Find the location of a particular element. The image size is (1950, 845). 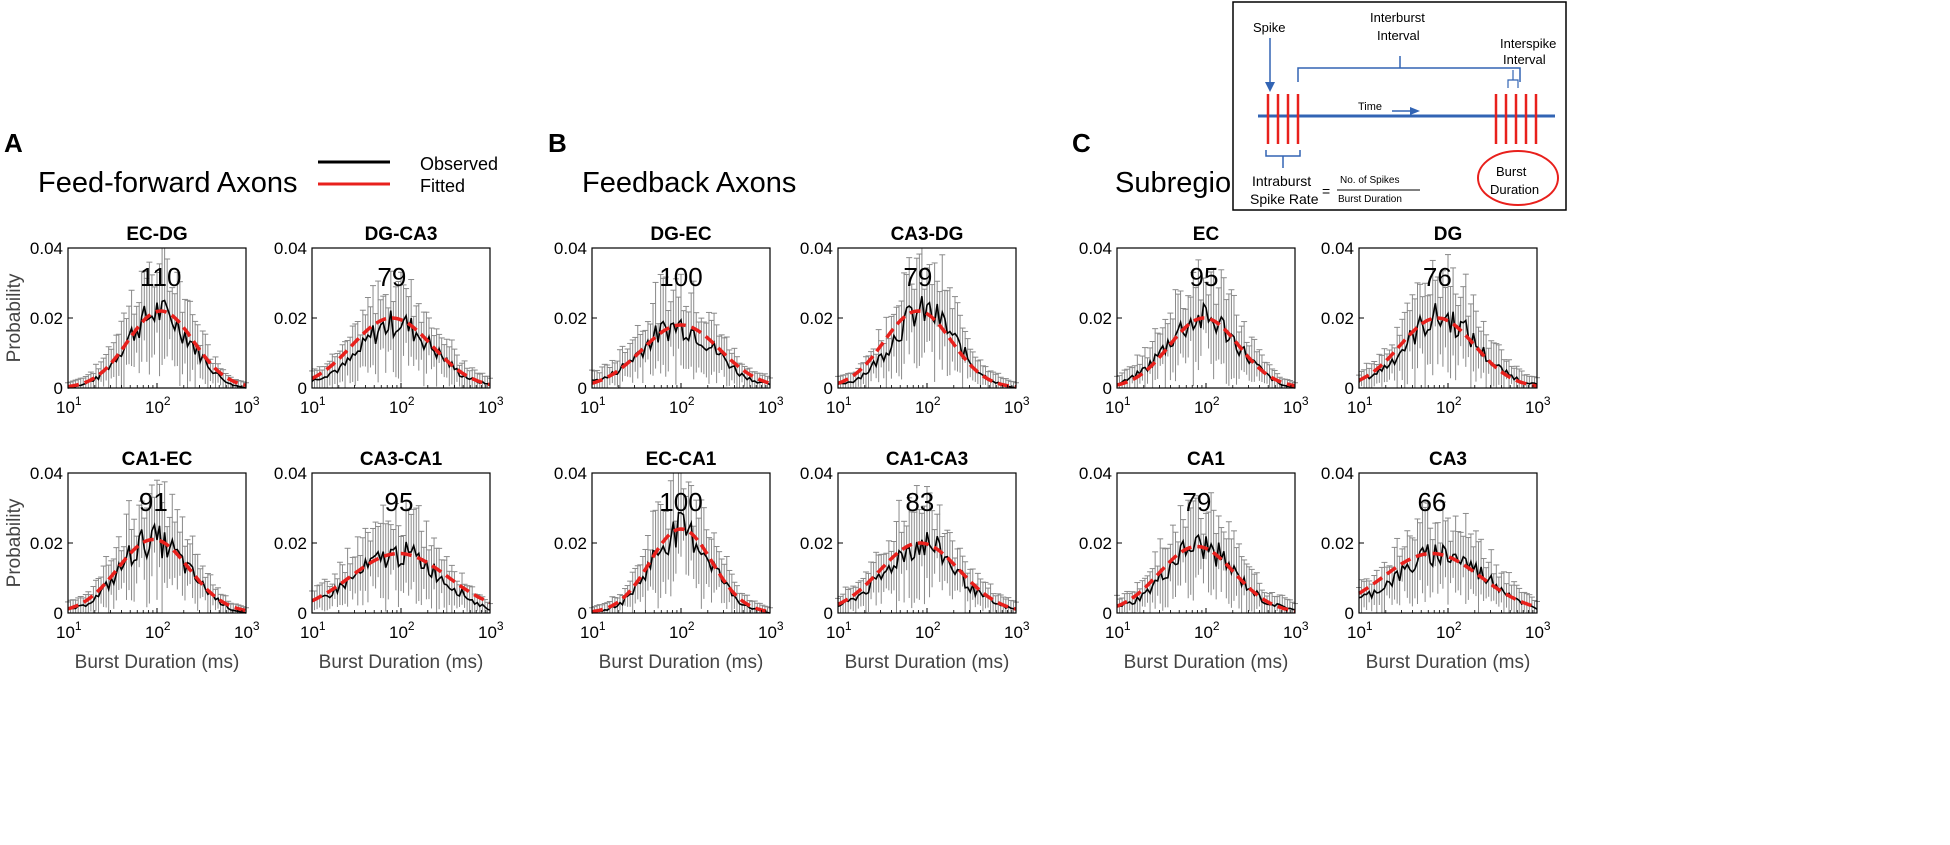

time-arrow-head-icon is located at coordinates (1415, 111).